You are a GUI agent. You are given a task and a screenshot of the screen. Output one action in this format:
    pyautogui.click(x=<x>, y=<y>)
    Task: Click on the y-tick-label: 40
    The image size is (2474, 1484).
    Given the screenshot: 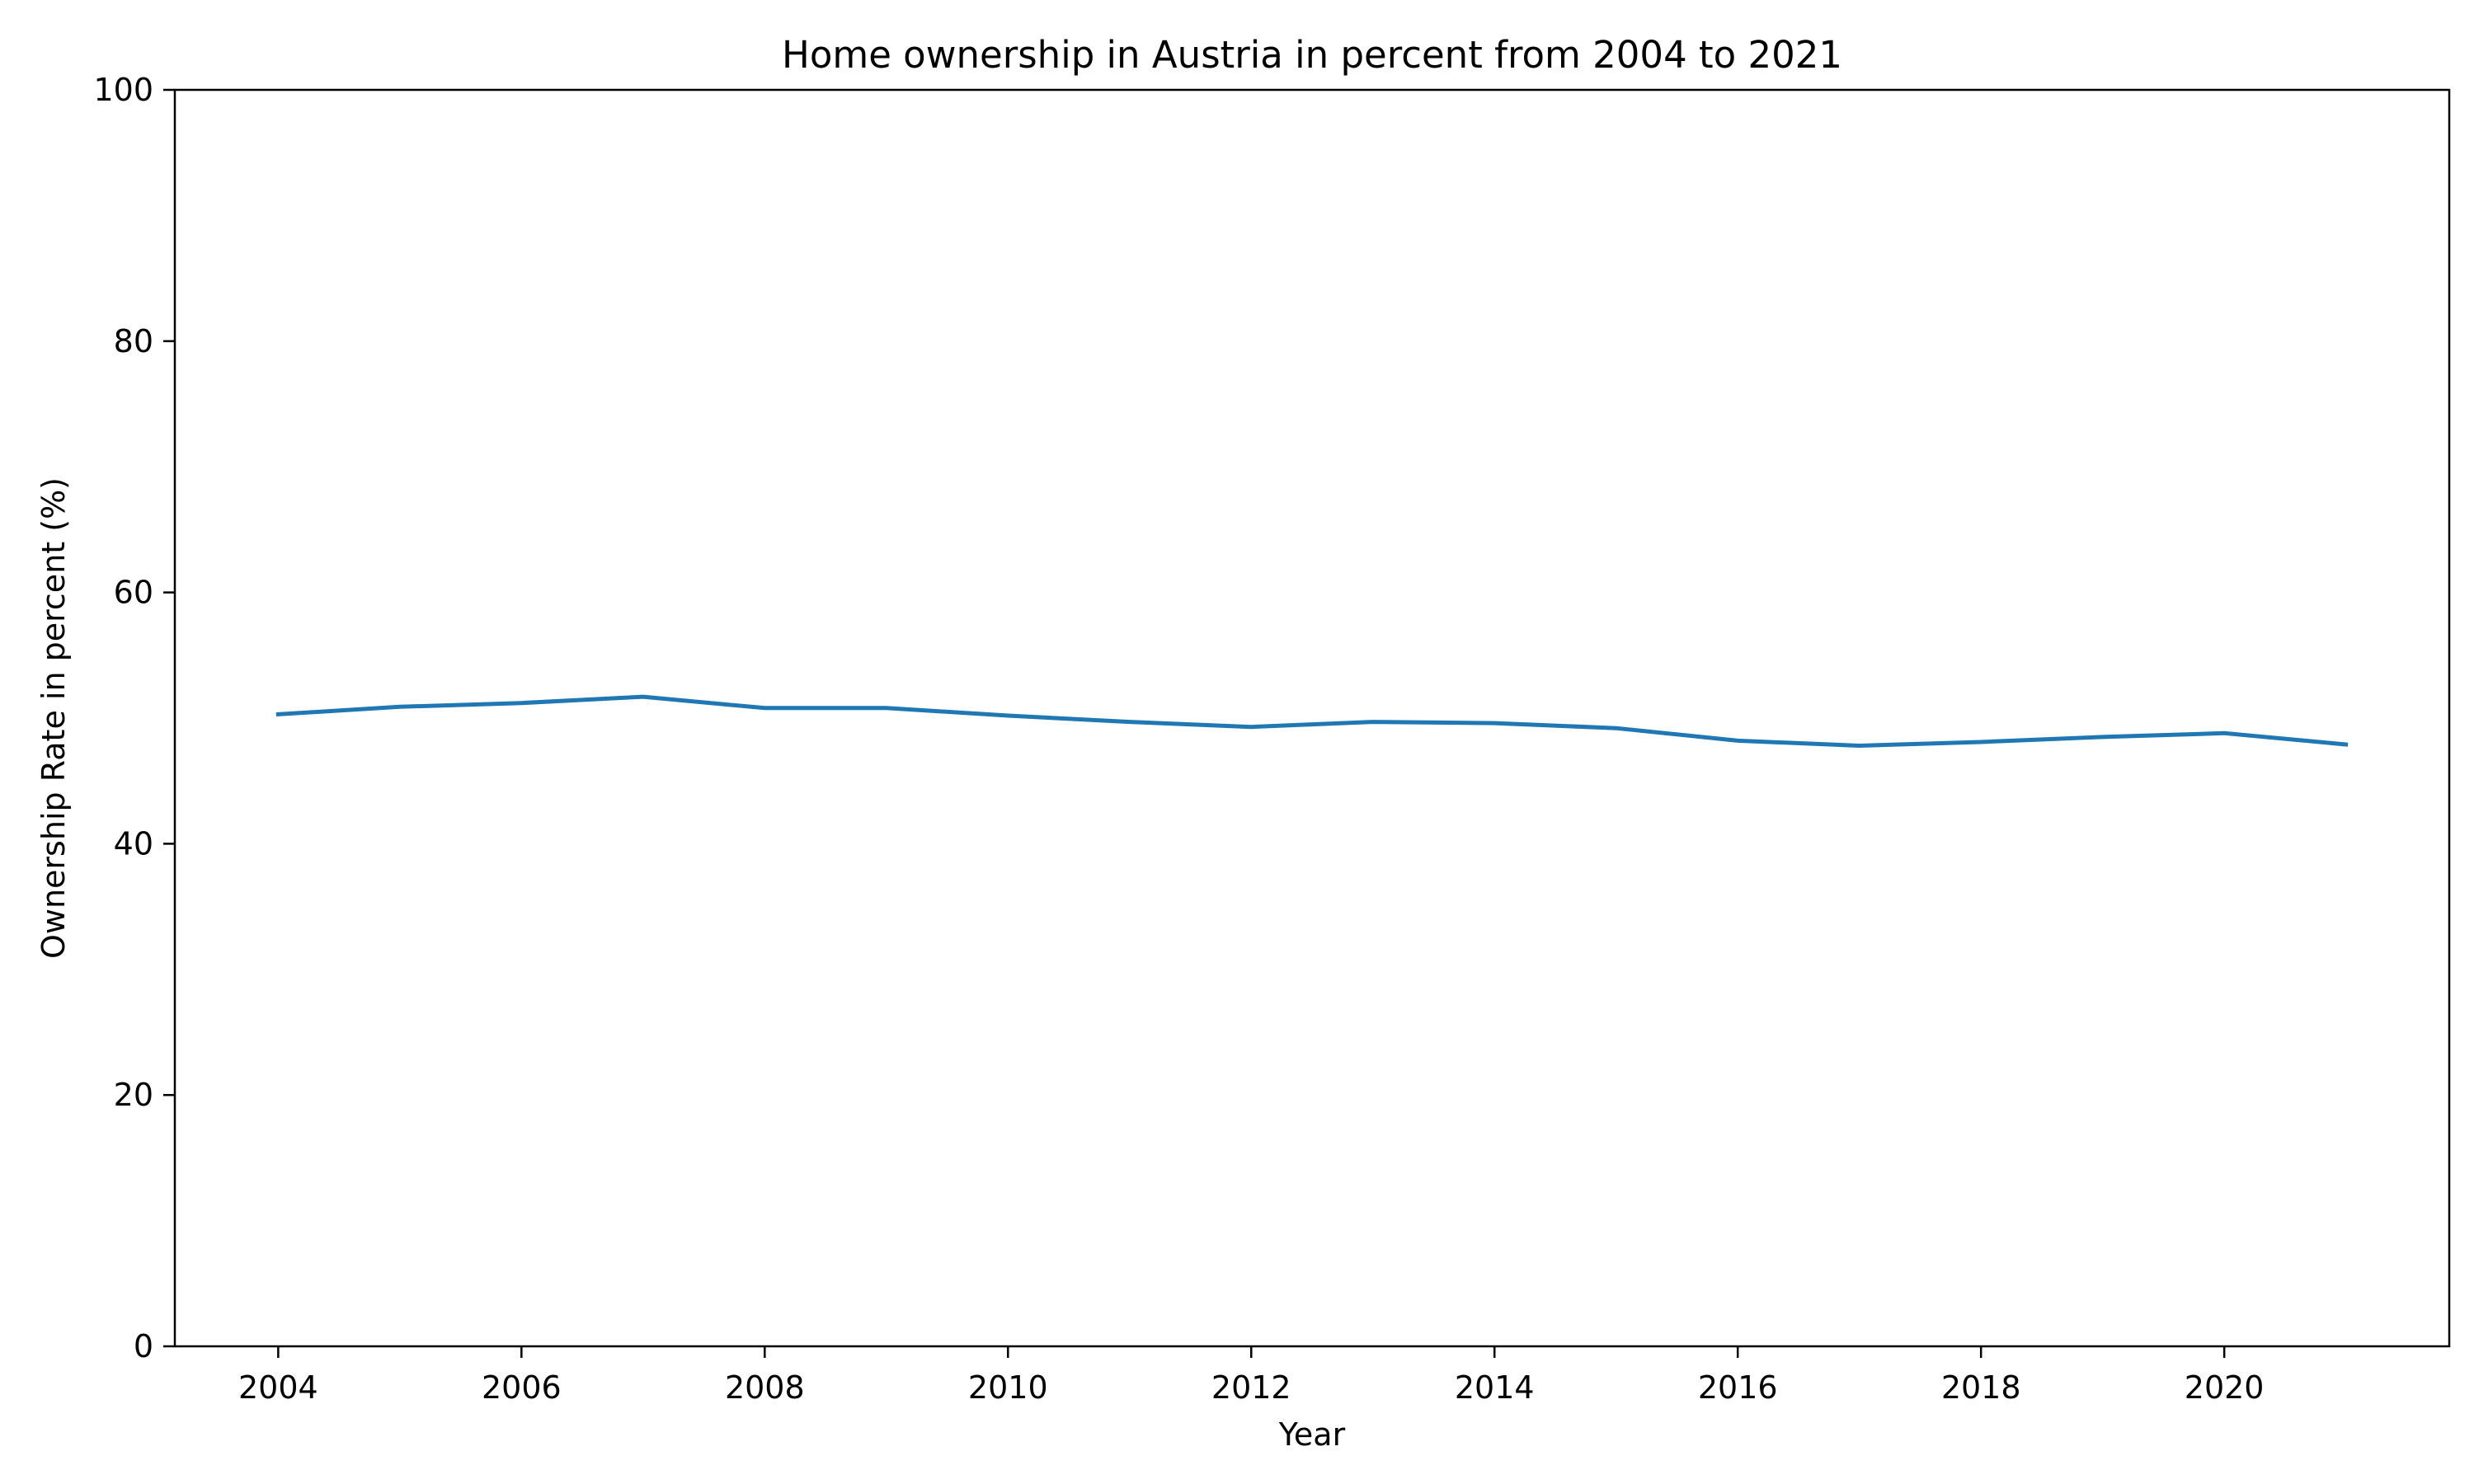 What is the action you would take?
    pyautogui.click(x=133, y=843)
    